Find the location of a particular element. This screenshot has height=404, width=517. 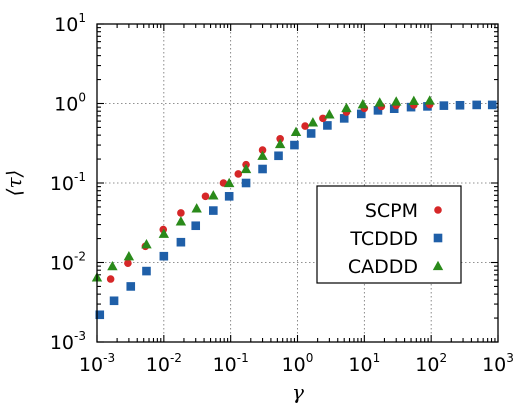

y-tick-label-exponent: 1 is located at coordinates (82, 18).